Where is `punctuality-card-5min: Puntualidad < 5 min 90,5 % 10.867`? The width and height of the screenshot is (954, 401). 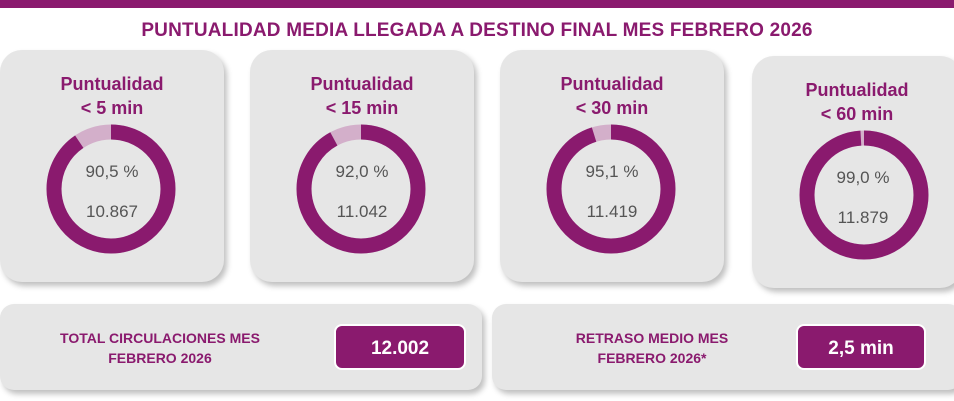
punctuality-card-5min: Puntualidad < 5 min 90,5 % 10.867 is located at coordinates (112, 166).